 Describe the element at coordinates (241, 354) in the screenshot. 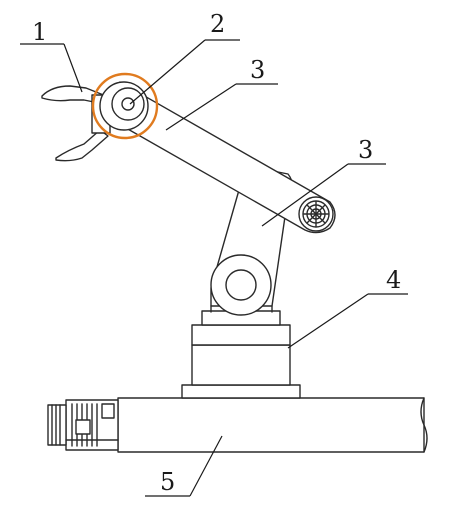

I see `base-column` at that location.